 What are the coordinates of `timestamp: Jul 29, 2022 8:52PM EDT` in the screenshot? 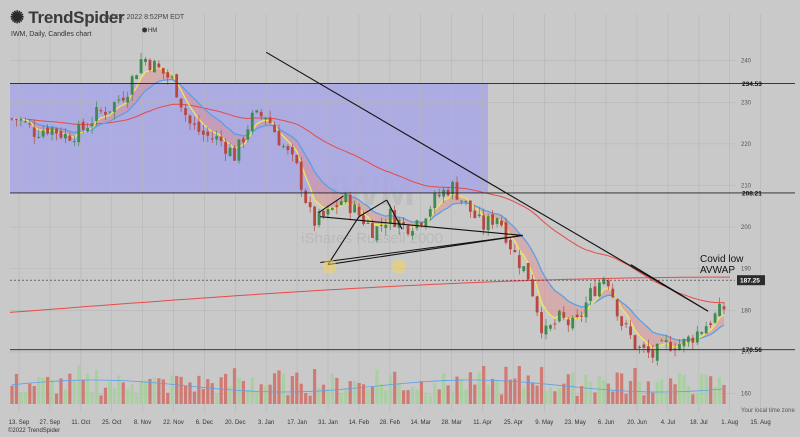 It's located at (144, 17).